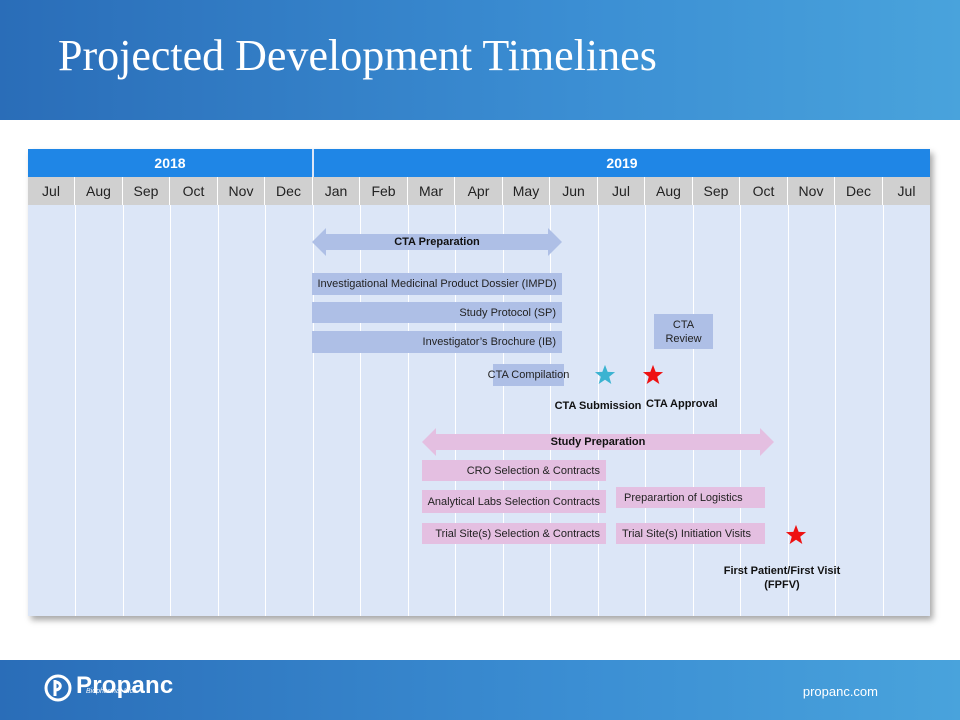  I want to click on cta-submission-star-icon, so click(605, 374).